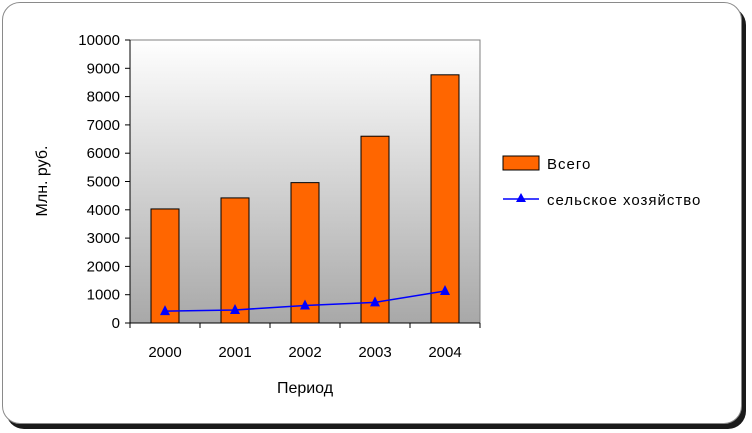 The width and height of the screenshot is (752, 433). I want to click on y-tick-label: 2000, so click(103, 266).